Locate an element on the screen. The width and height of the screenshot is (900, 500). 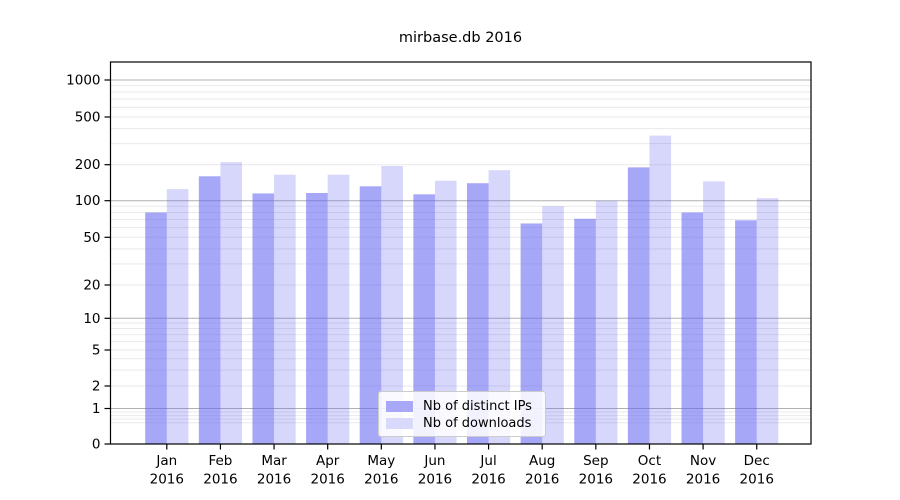
y-axis-label: 200 is located at coordinates (88, 165).